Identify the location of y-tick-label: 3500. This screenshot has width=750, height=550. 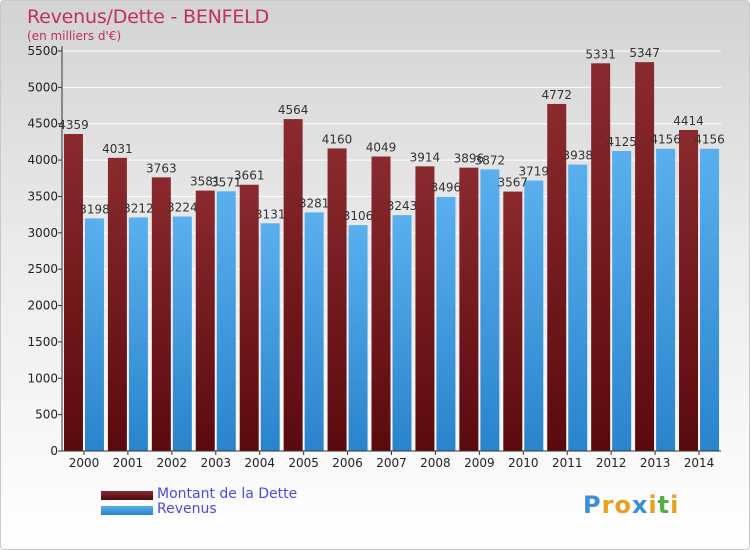
(42, 196).